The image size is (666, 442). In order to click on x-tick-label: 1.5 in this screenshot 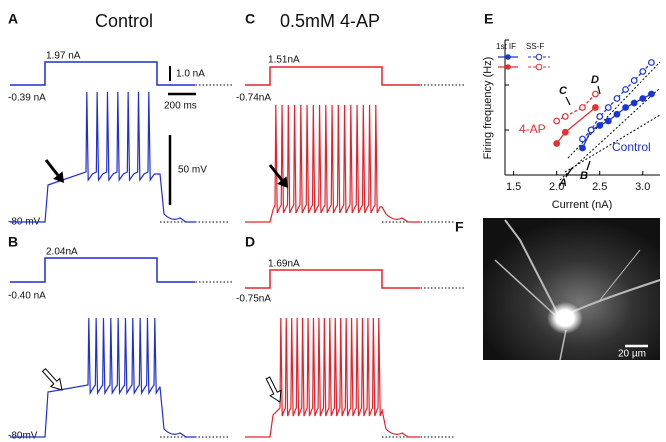, I will do `click(513, 187)`.